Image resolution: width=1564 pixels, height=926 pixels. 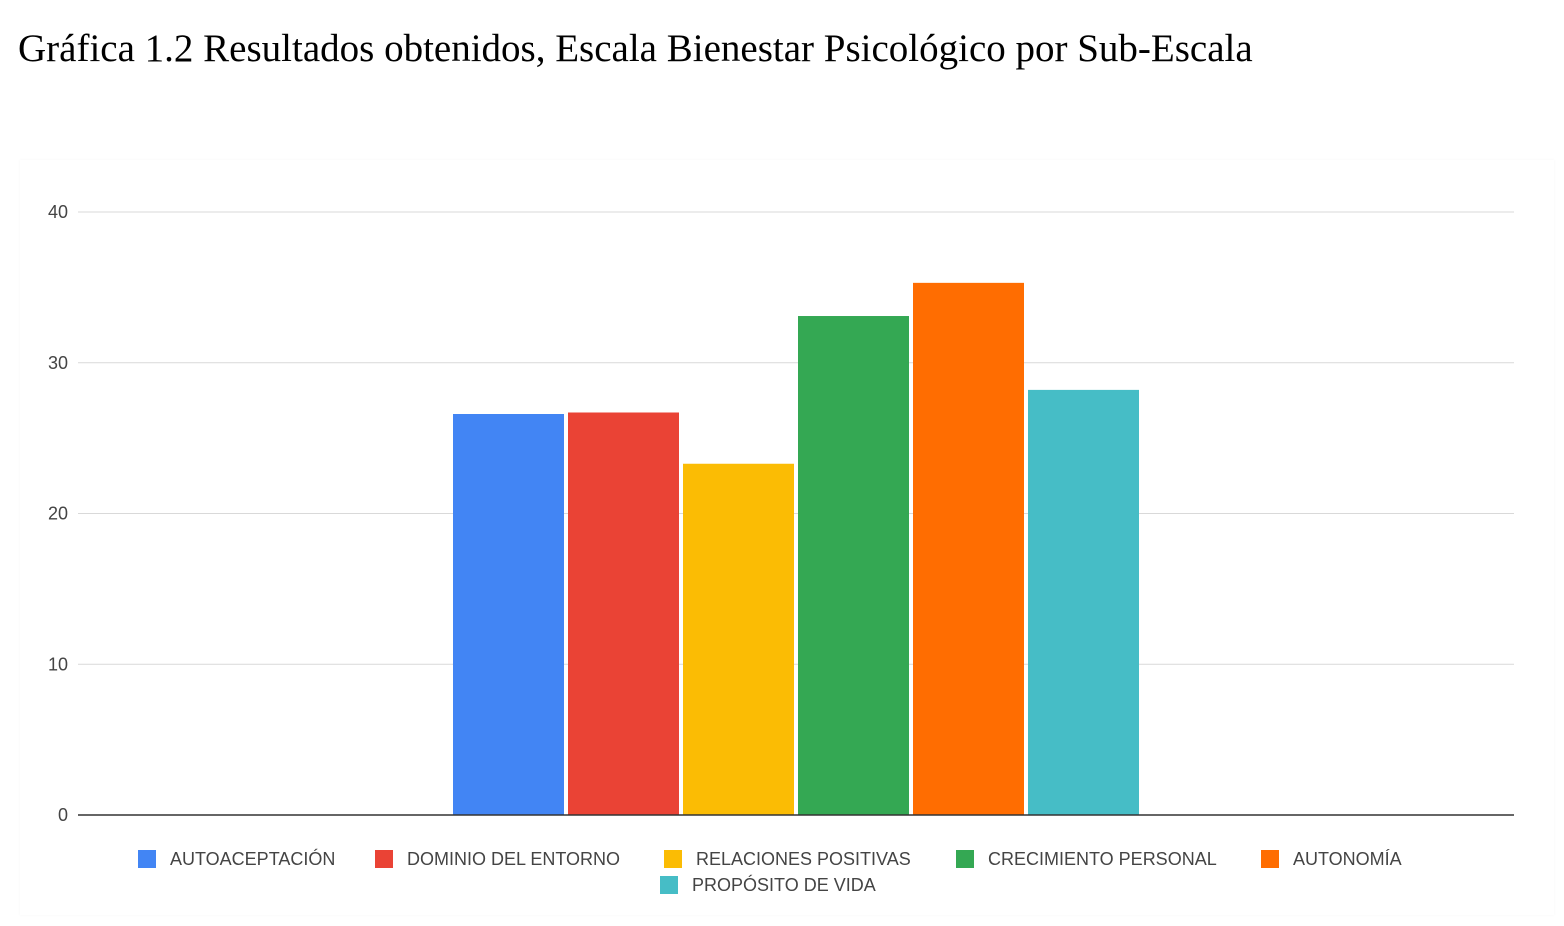 I want to click on legend-label-2: DOMINIO DEL ENTORNO, so click(x=513, y=859).